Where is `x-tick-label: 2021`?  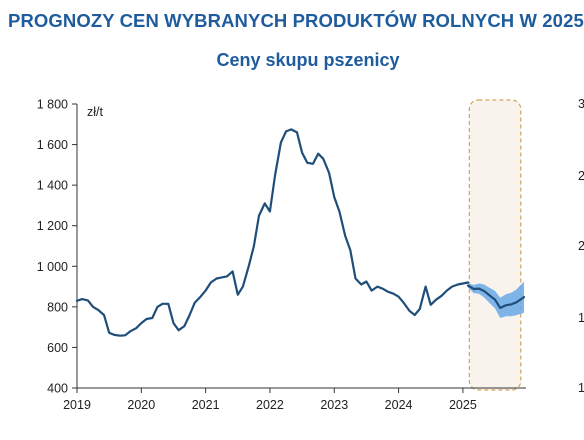 x-tick-label: 2021 is located at coordinates (206, 405).